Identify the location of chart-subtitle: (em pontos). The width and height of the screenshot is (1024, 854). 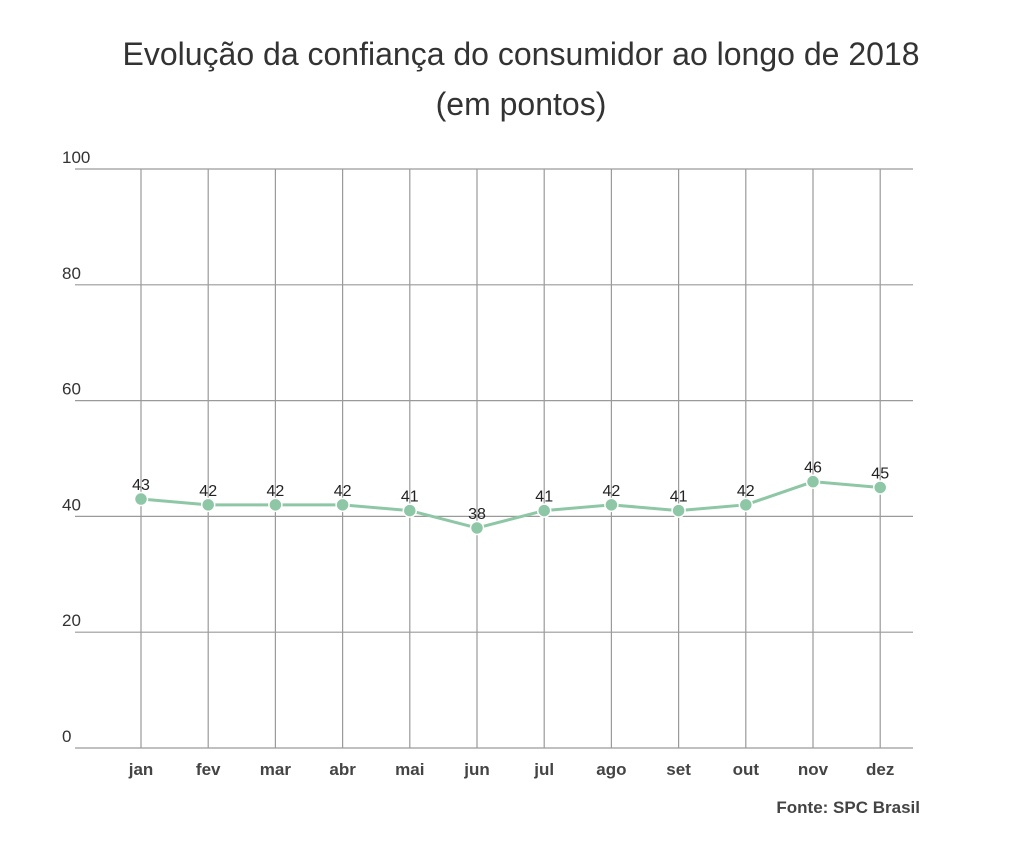
(521, 104).